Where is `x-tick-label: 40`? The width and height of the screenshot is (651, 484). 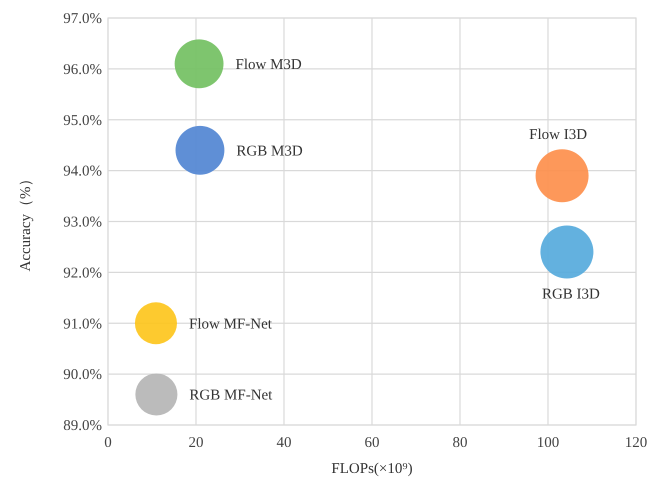
x-tick-label: 40 is located at coordinates (284, 443).